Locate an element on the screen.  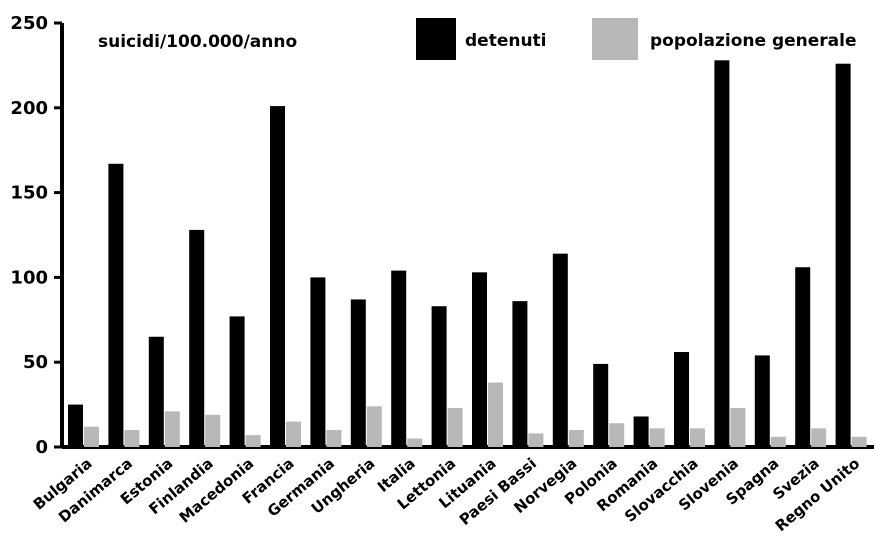
bar-popolazione-lituania is located at coordinates (495, 414).